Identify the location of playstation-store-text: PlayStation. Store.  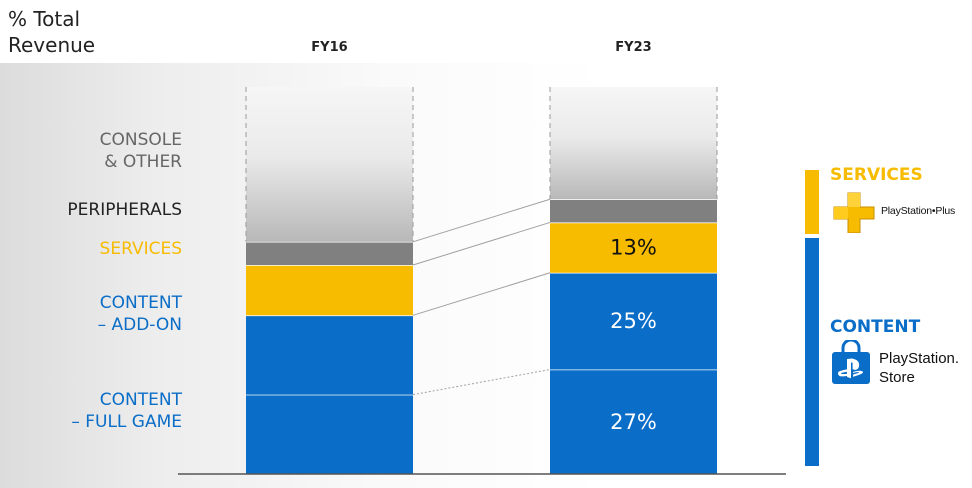
(919, 368).